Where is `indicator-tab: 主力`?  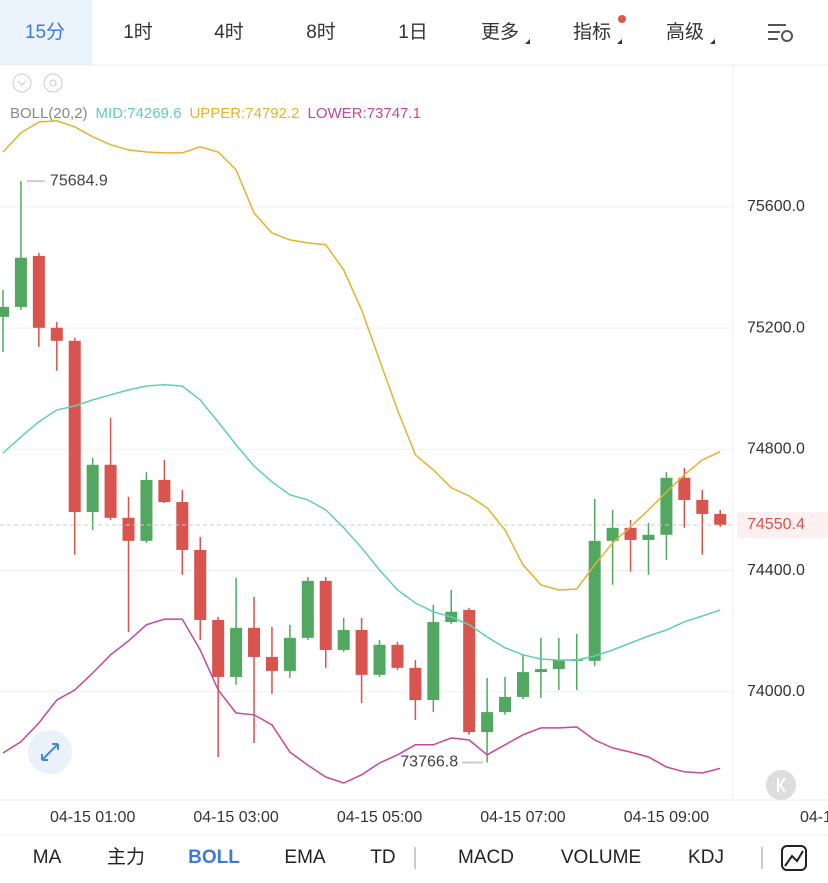
indicator-tab: 主力 is located at coordinates (126, 857).